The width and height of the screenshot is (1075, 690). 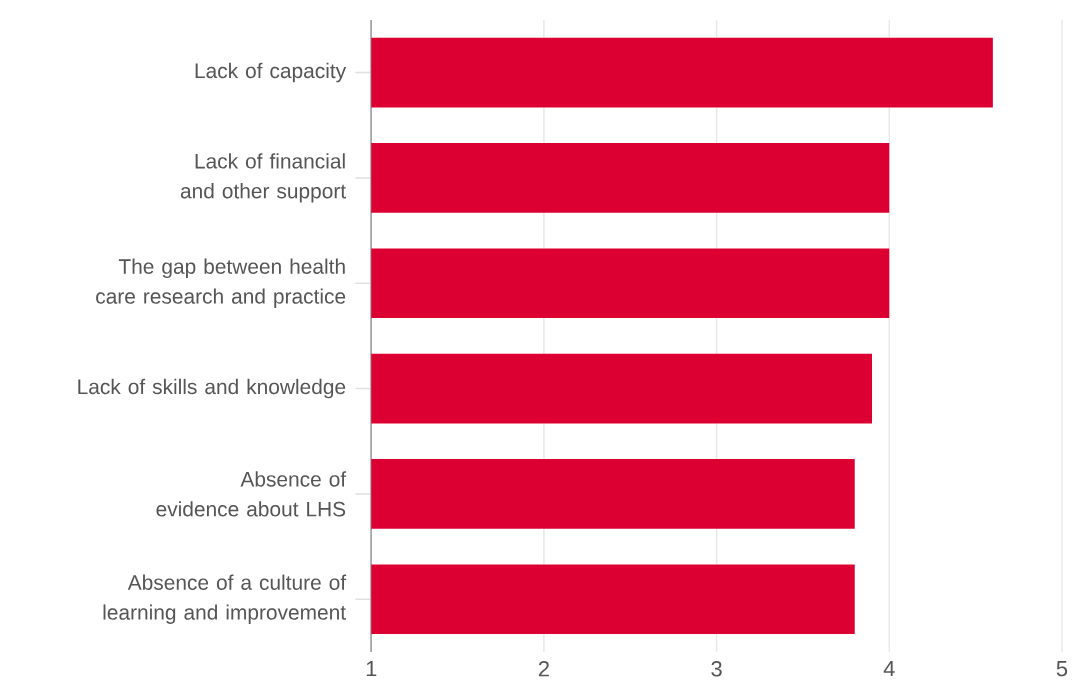 I want to click on y-tick-label: Lack of skills and knowledge, so click(x=212, y=388).